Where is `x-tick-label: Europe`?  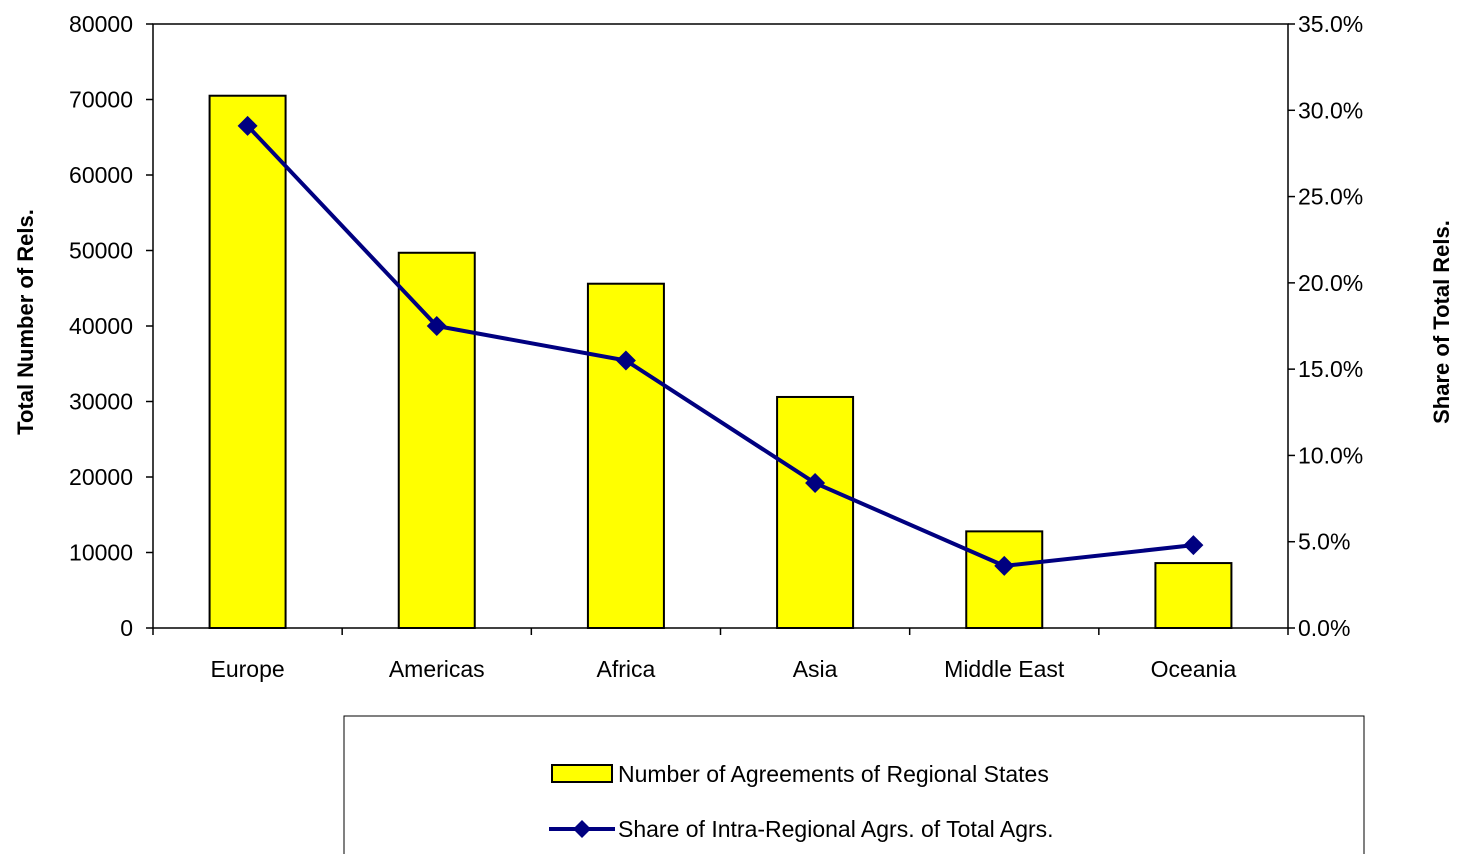 x-tick-label: Europe is located at coordinates (247, 669).